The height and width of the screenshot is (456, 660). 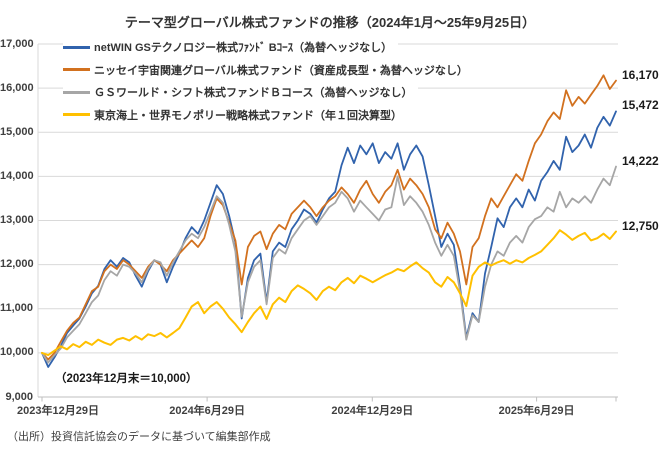 I want to click on end-value-label-3: 12,750, so click(x=640, y=225).